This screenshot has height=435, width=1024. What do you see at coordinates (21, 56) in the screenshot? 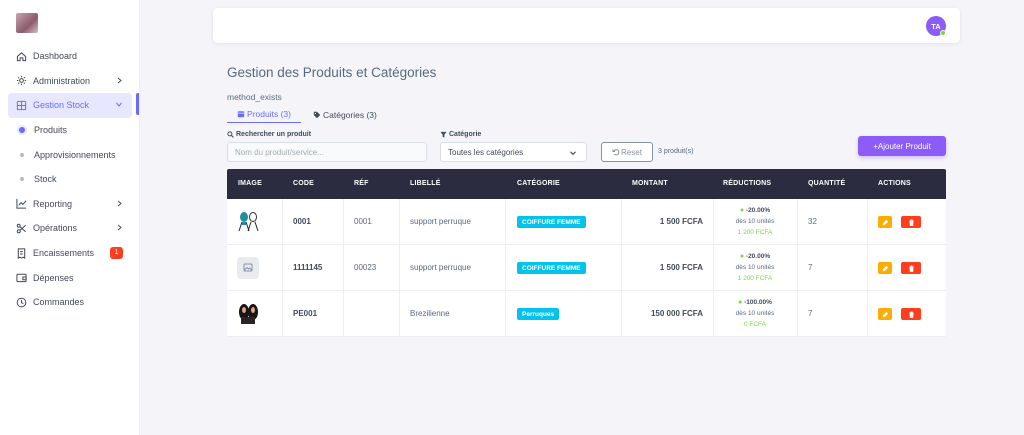
I see `home-icon` at bounding box center [21, 56].